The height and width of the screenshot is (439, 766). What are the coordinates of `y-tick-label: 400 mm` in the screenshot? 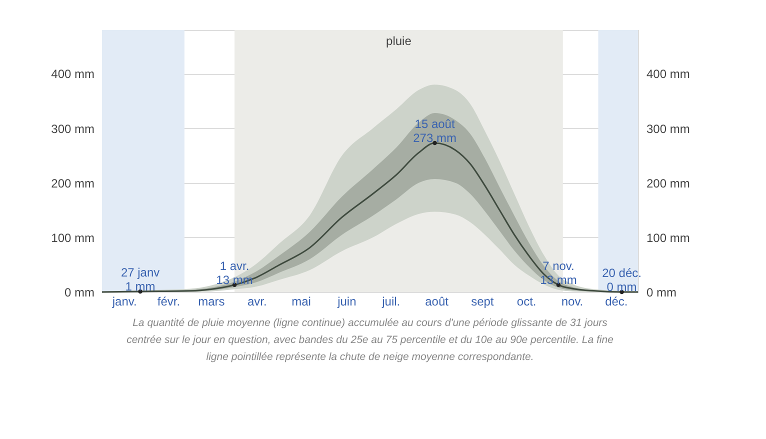 It's located at (72, 74).